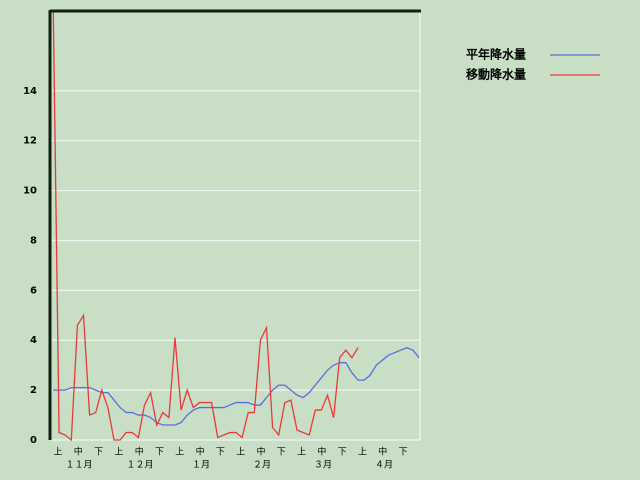  I want to click on y-tick-label: 14, so click(30, 91).